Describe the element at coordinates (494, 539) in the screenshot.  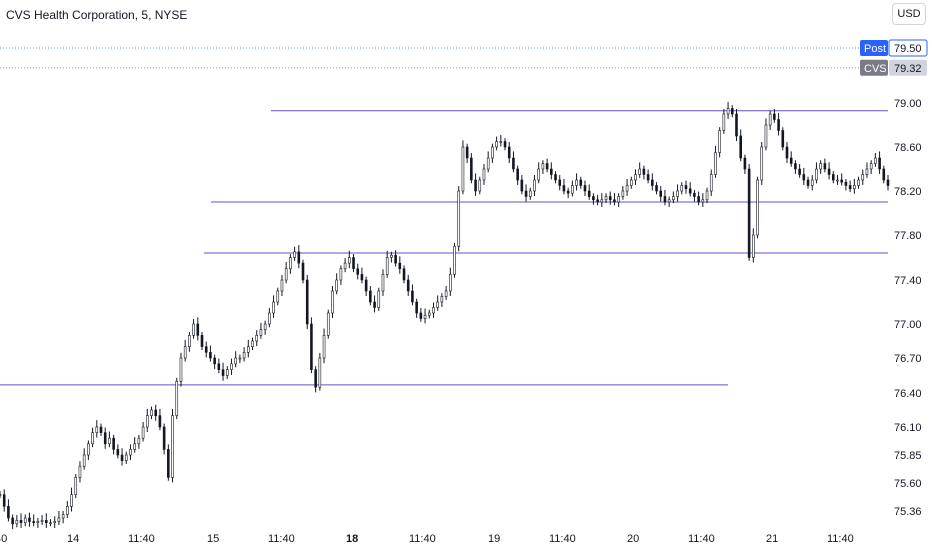
I see `time-tick-label: 19` at that location.